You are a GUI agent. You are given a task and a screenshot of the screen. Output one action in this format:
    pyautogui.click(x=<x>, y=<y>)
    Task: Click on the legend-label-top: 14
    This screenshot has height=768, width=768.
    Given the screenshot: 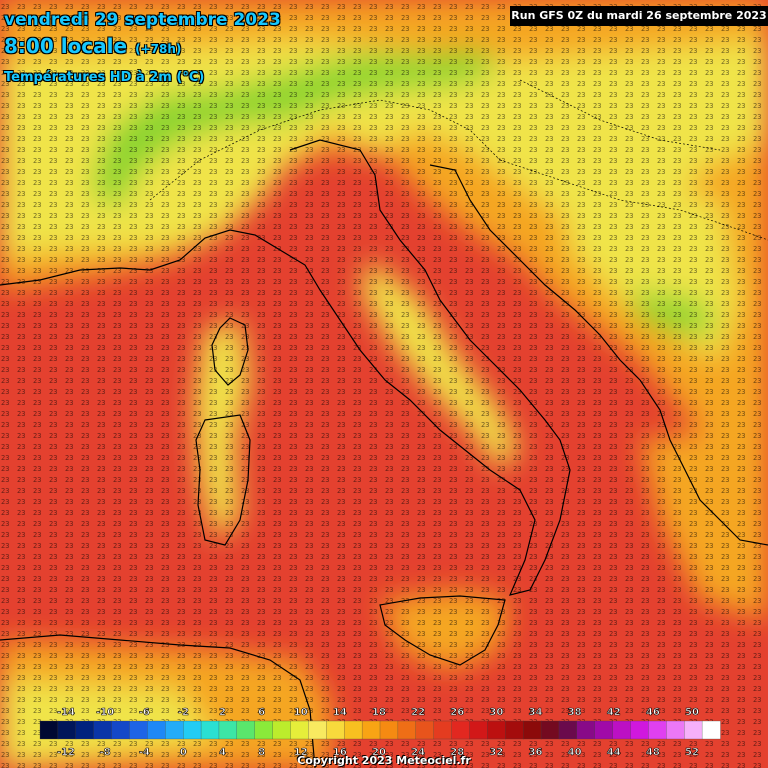 What is the action you would take?
    pyautogui.click(x=340, y=712)
    